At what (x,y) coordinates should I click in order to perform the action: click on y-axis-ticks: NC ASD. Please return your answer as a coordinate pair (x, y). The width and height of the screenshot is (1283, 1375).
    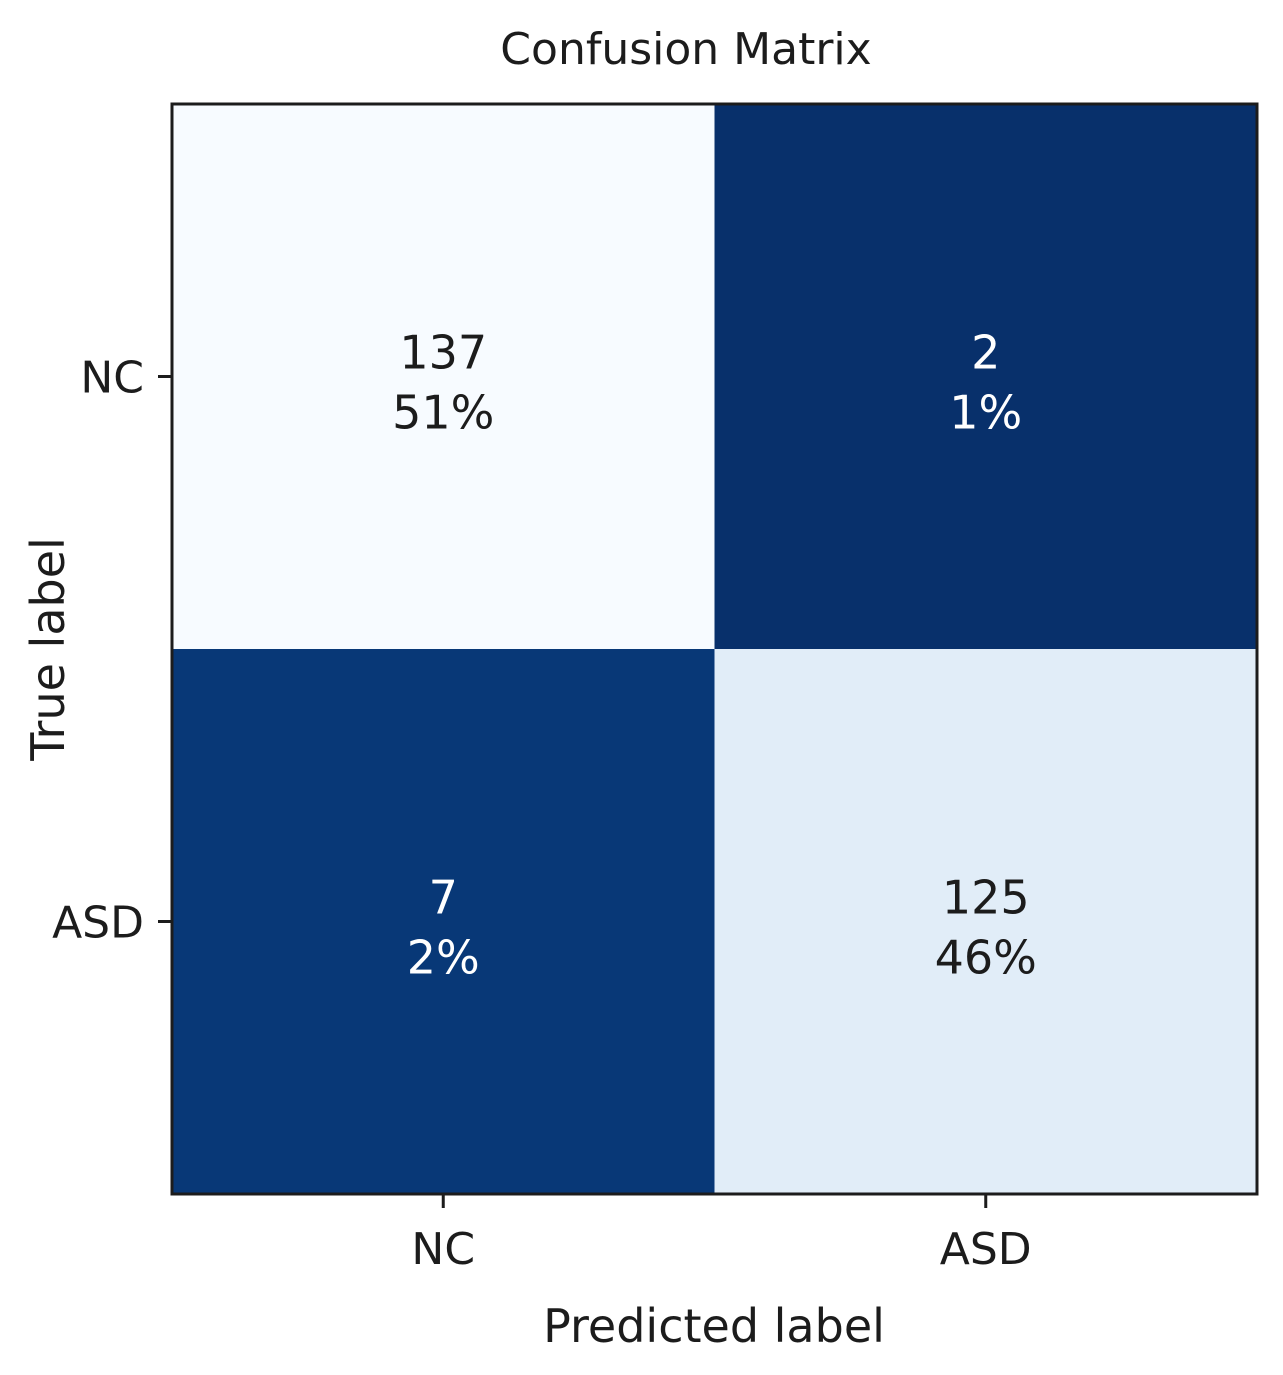
    Looking at the image, I should click on (112, 651).